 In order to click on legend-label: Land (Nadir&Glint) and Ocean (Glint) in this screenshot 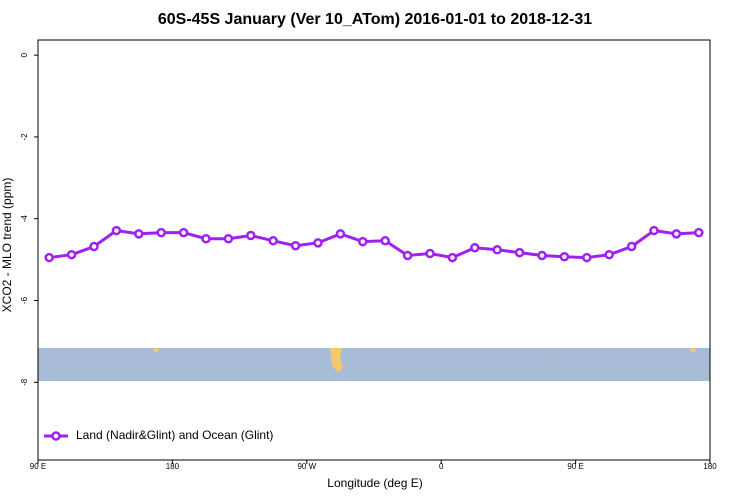, I will do `click(174, 435)`.